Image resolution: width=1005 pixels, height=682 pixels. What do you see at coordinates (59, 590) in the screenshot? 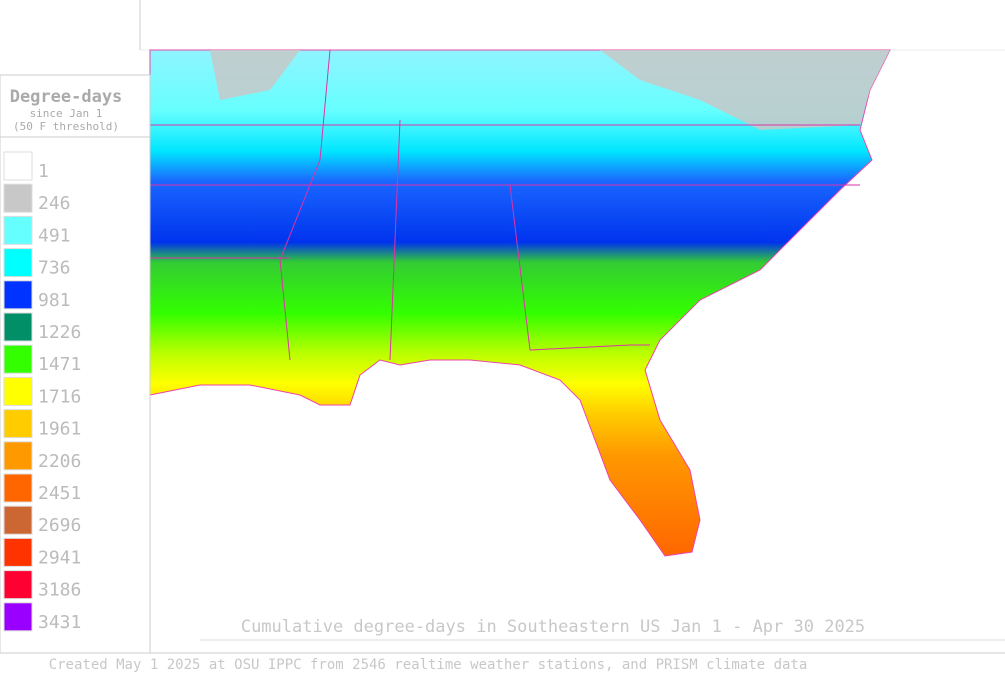
I see `legend-label: 3186` at bounding box center [59, 590].